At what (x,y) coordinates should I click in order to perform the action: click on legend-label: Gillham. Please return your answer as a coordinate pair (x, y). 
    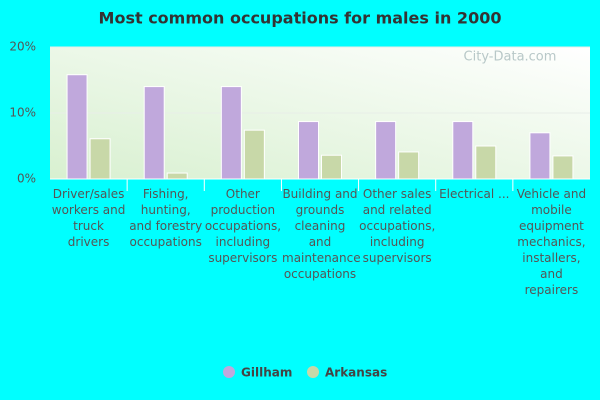
    Looking at the image, I should click on (266, 373).